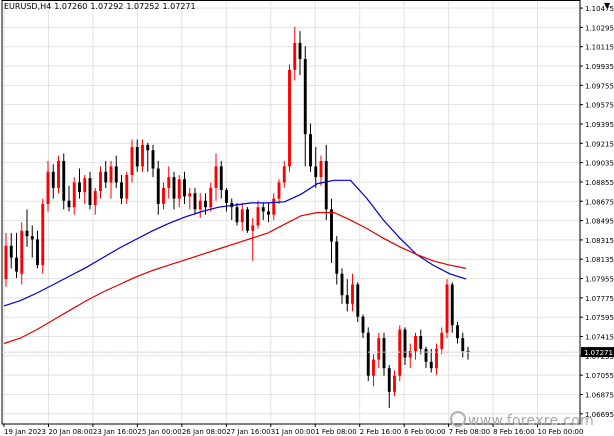 This screenshot has width=614, height=436. I want to click on y-tick-label: 1.10295, so click(599, 28).